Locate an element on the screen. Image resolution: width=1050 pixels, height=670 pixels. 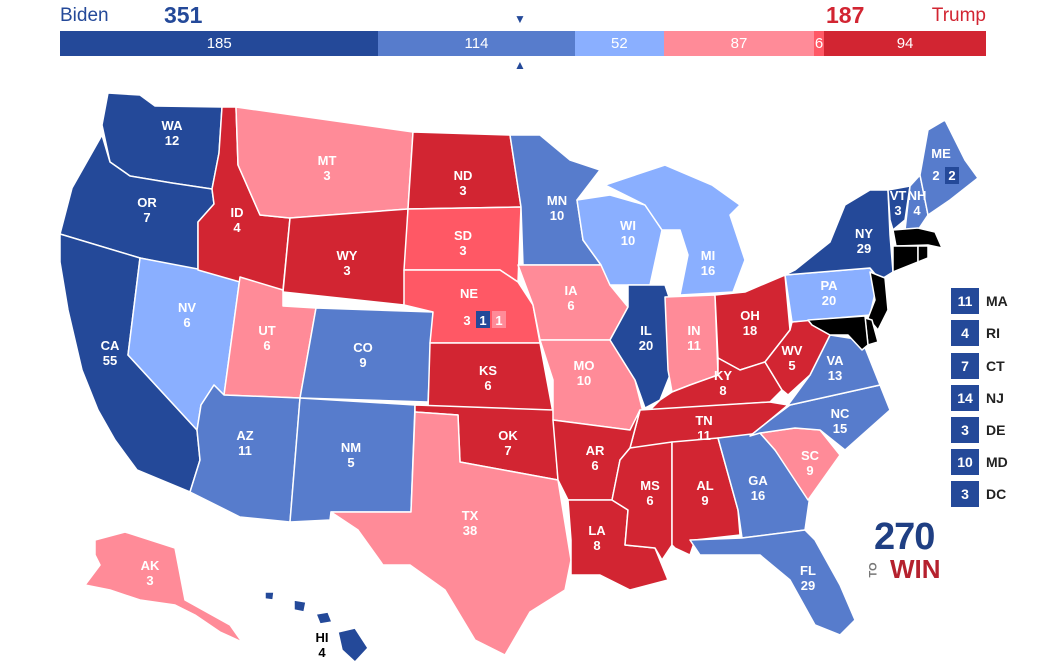
state-ev-mi: 16 is located at coordinates (708, 270).